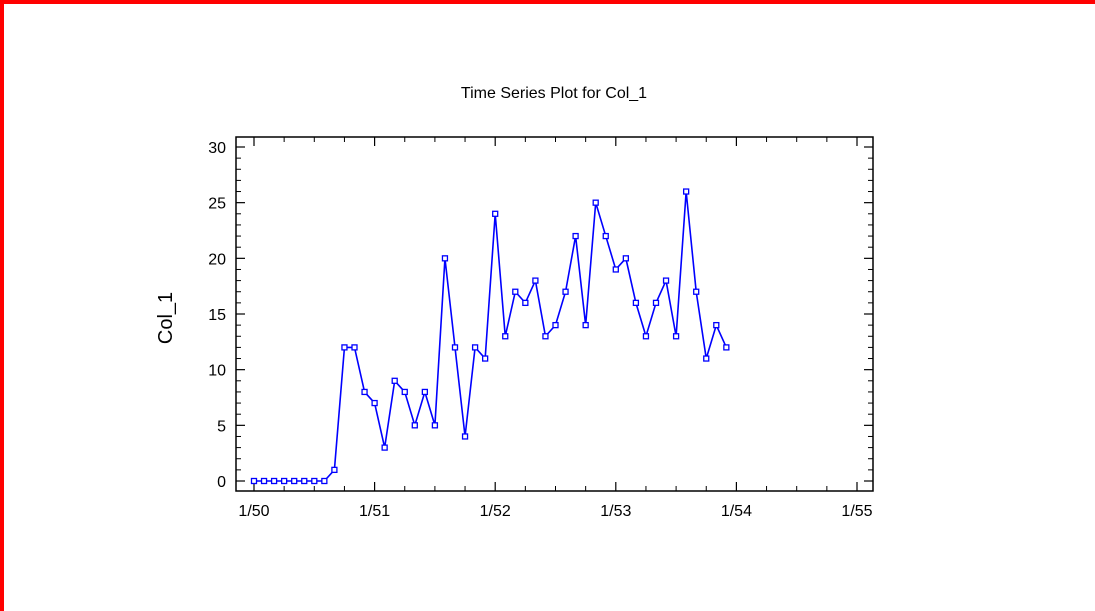  What do you see at coordinates (615, 511) in the screenshot?
I see `x-tick-label: 1/53` at bounding box center [615, 511].